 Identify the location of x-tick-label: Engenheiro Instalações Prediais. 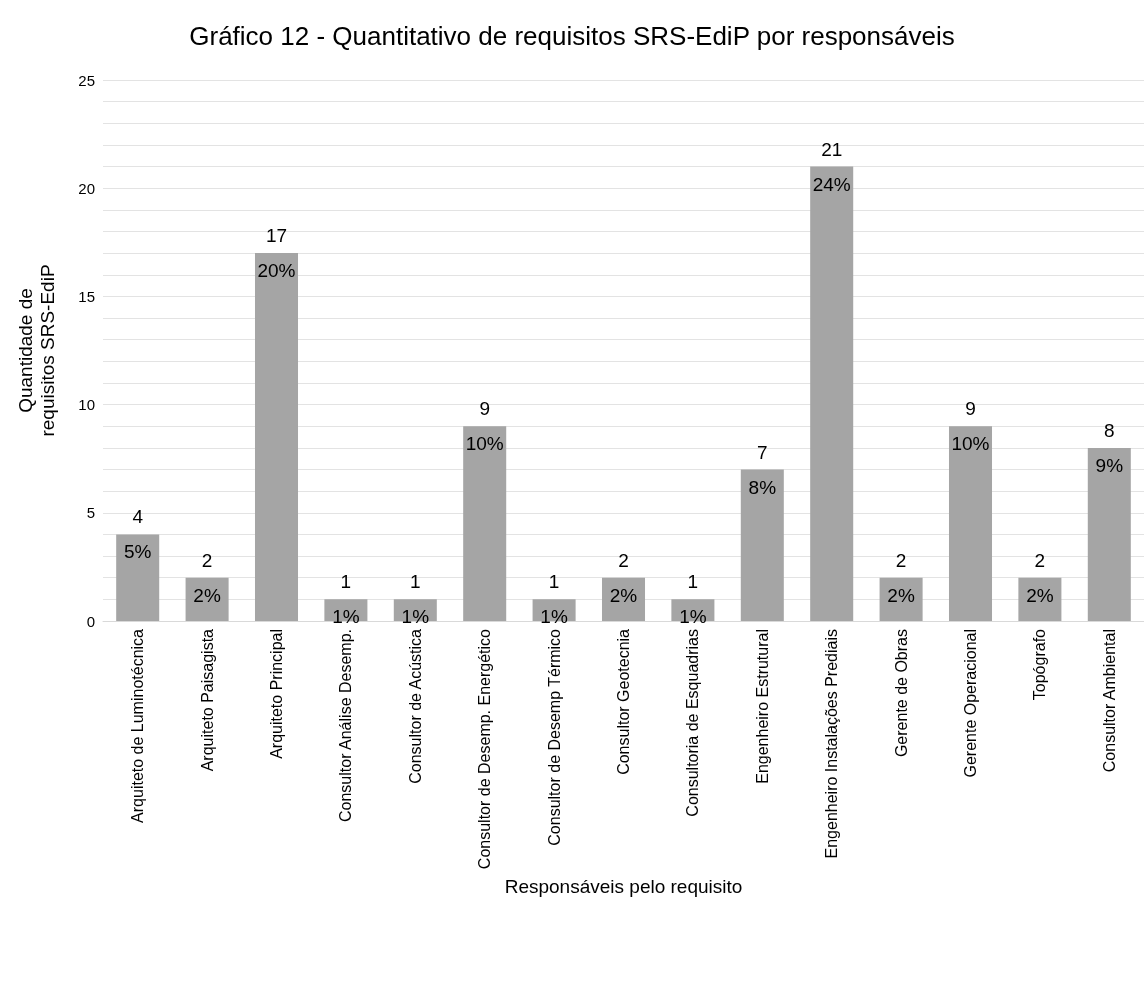
(832, 744).